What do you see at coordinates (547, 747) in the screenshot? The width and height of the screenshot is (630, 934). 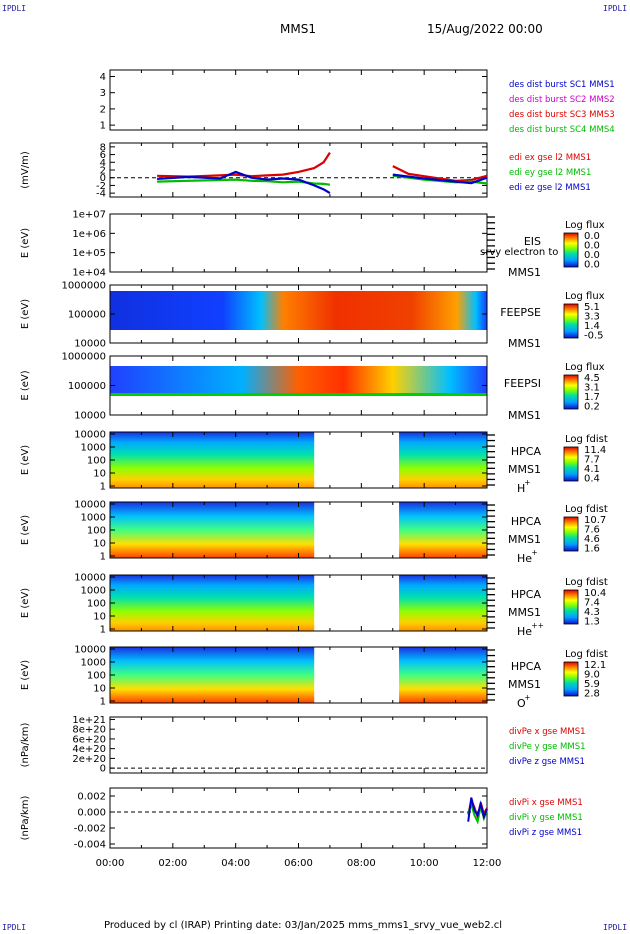 I see `divpe-panel-legend-entry: divPe y gse MMS1` at bounding box center [547, 747].